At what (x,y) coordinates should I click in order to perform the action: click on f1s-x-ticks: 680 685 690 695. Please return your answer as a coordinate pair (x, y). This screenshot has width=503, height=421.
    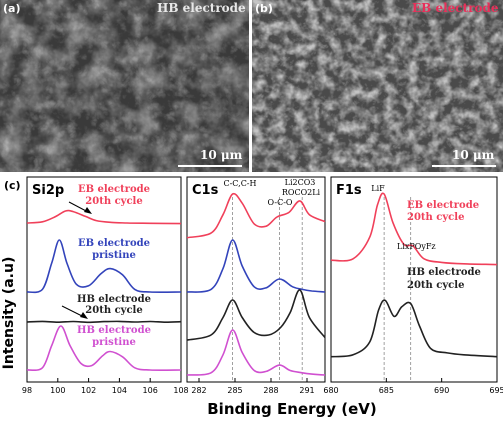
    Looking at the image, I should click on (413, 386).